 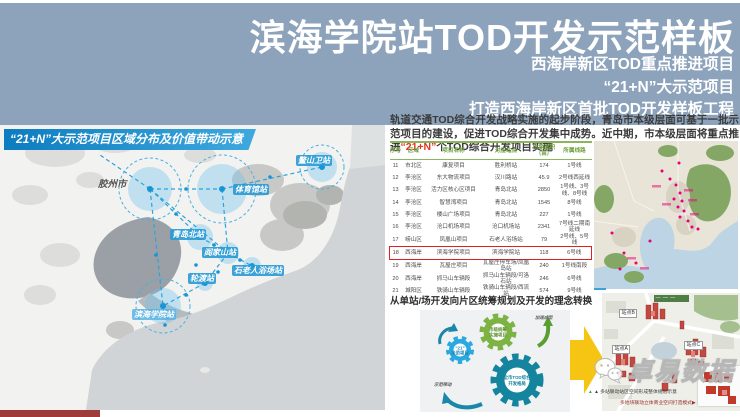 I want to click on map-label-jiaozhou: 胶州市, so click(x=112, y=184).